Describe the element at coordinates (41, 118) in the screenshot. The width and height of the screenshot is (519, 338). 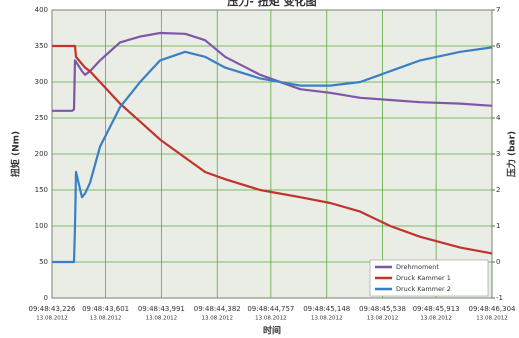
I see `y-tick-label: 250` at that location.